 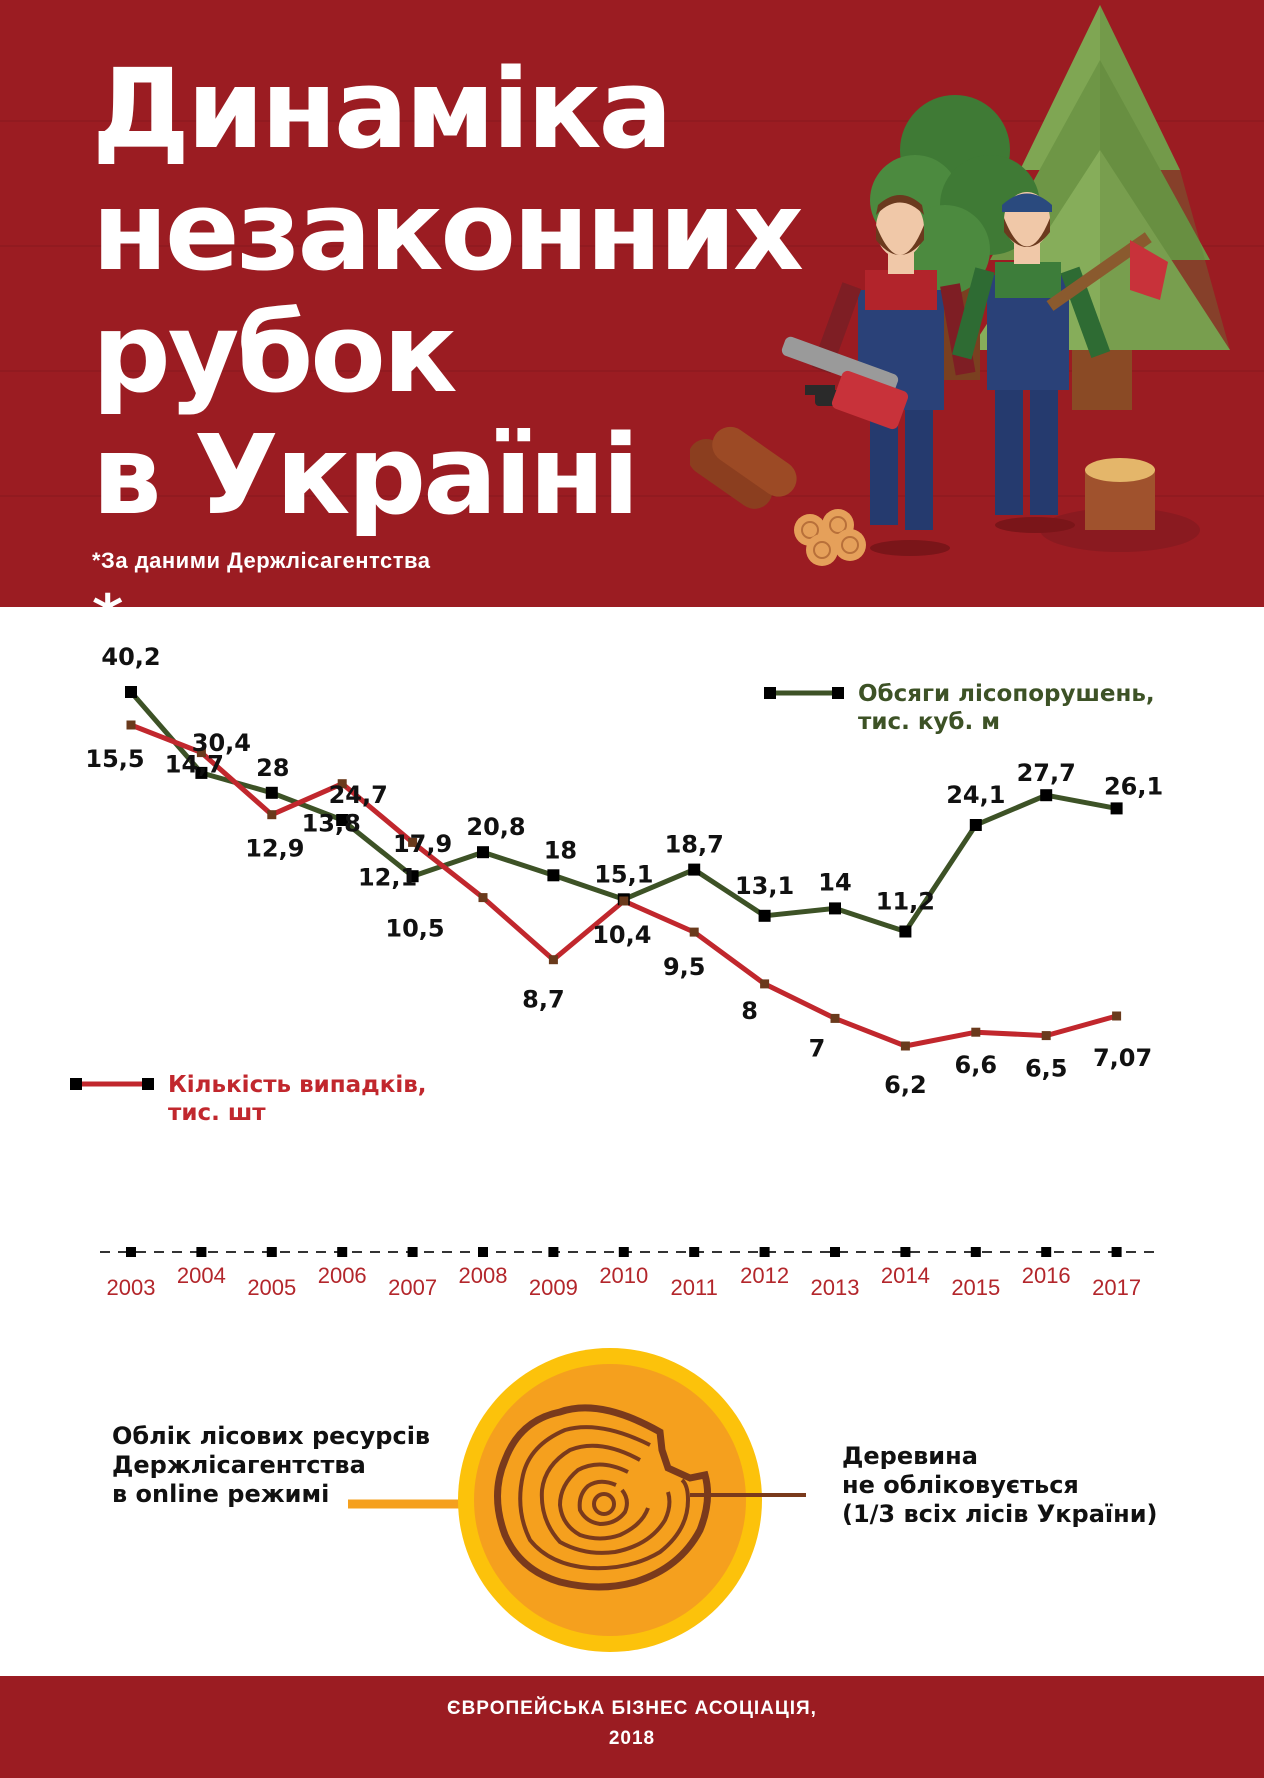 I want to click on data-label: 14, so click(x=834, y=882).